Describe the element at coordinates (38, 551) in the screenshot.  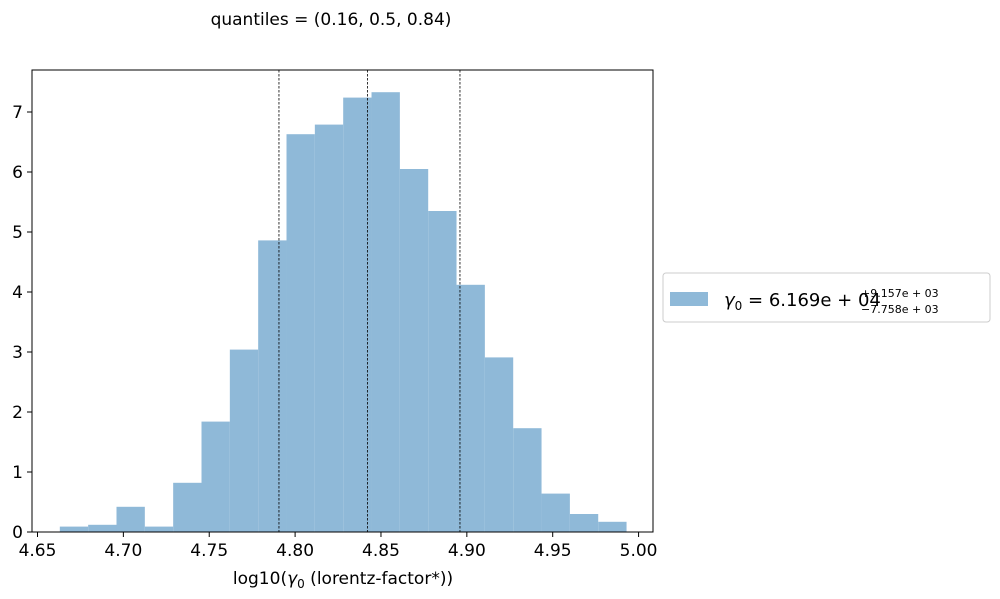
I see `x-tick-label: 4.65` at that location.